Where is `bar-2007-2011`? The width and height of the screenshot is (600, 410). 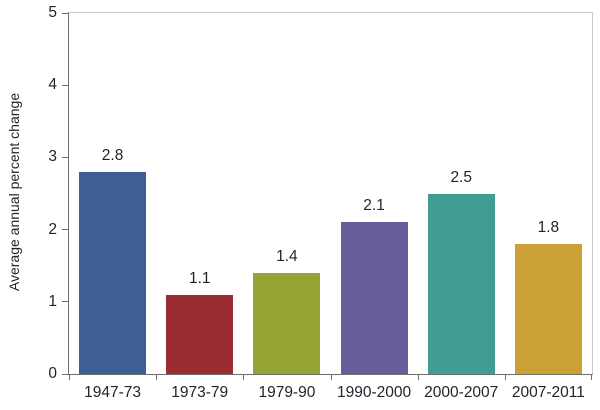 bar-2007-2011 is located at coordinates (548, 309).